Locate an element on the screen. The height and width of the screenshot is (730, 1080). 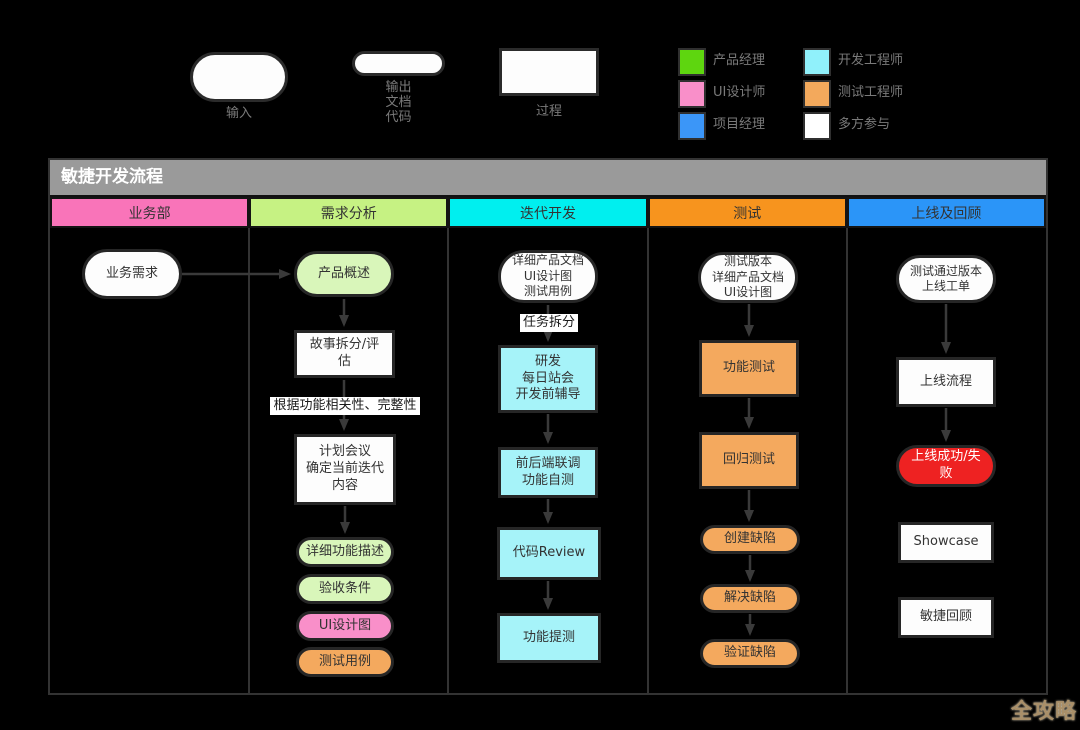
lane-body-iterative-development is located at coordinates (549, 460).